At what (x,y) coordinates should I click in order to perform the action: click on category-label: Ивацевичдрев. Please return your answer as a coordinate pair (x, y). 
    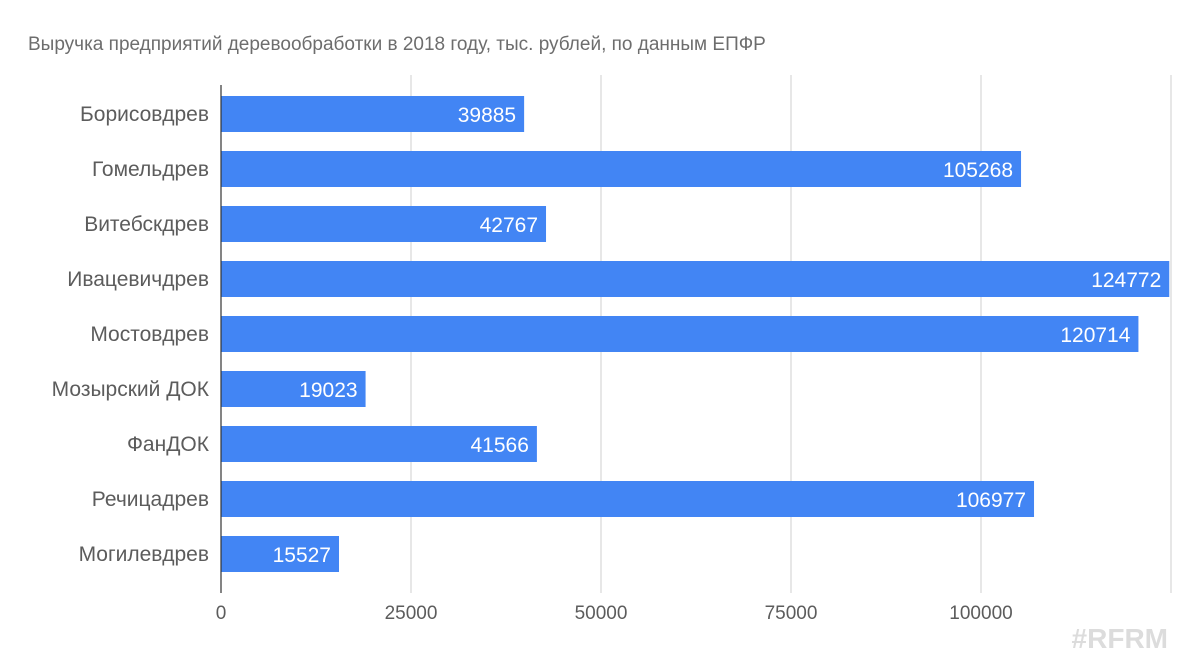
    Looking at the image, I should click on (138, 279).